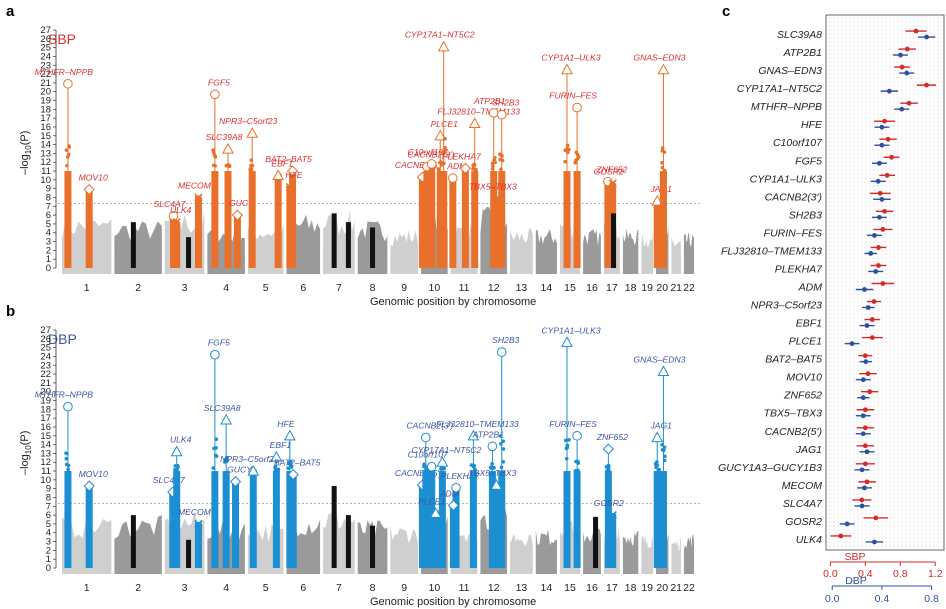 The height and width of the screenshot is (609, 946). I want to click on chromosome-band-chr22, so click(688, 271).